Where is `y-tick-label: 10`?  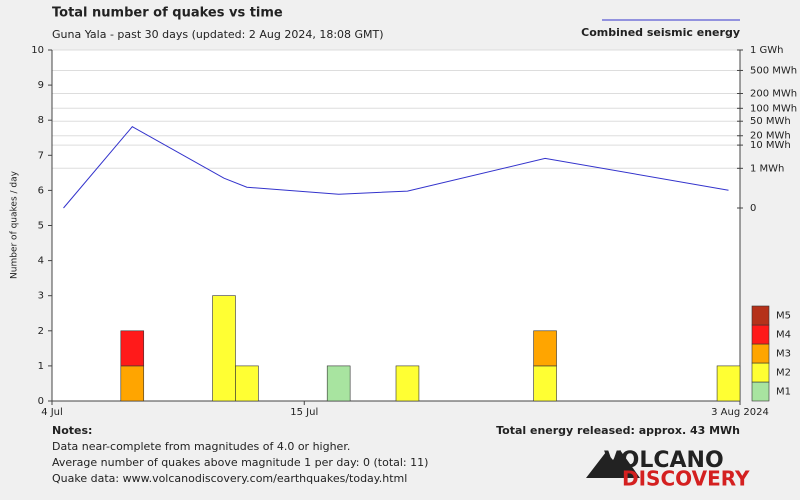
y-tick-label: 10 is located at coordinates (37, 50).